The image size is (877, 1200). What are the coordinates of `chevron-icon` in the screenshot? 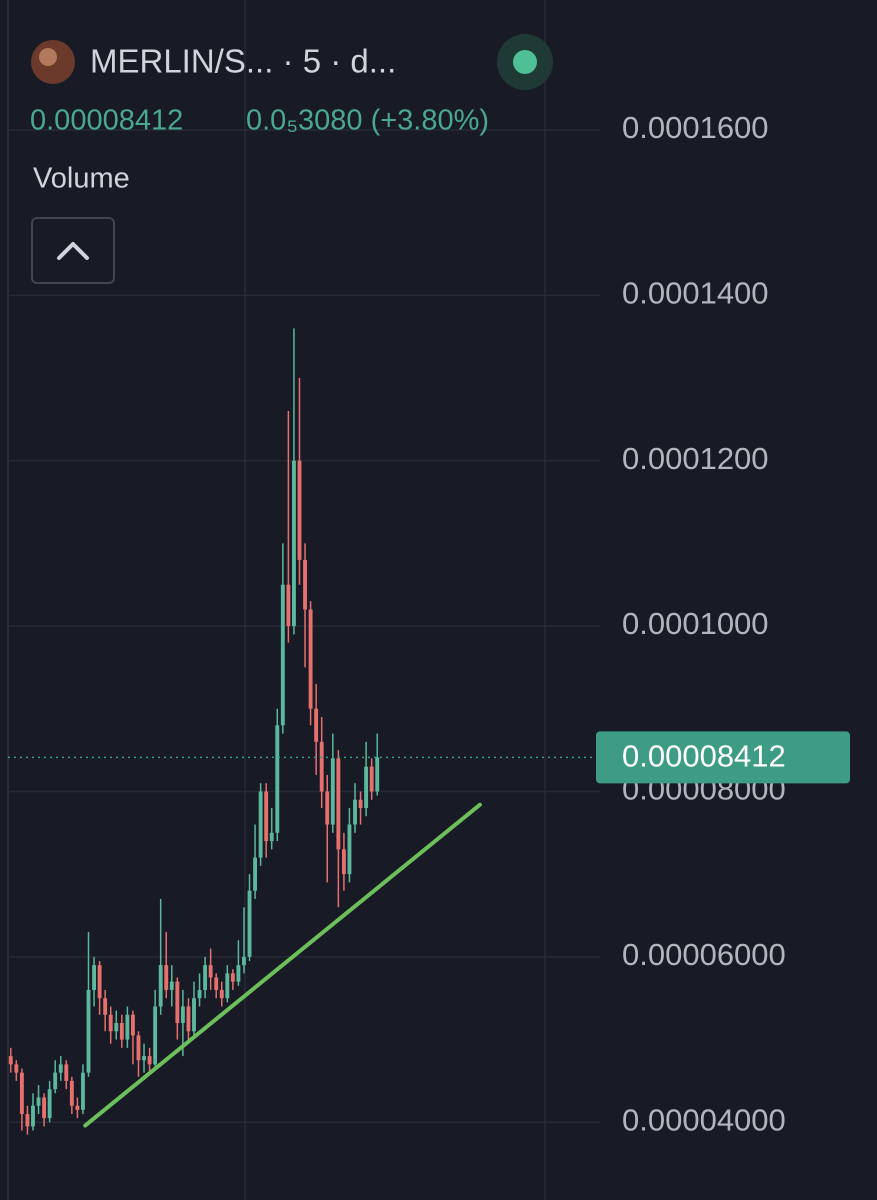 It's located at (73, 251).